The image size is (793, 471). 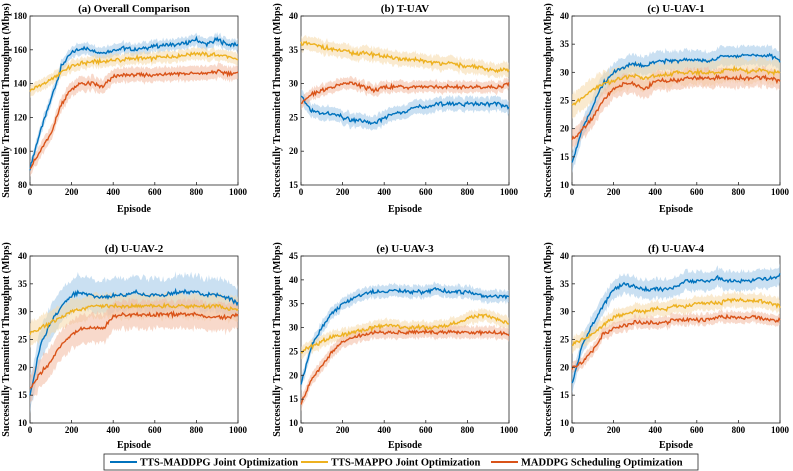 I want to click on panel-title: (f) U-UAV-4, so click(x=676, y=249).